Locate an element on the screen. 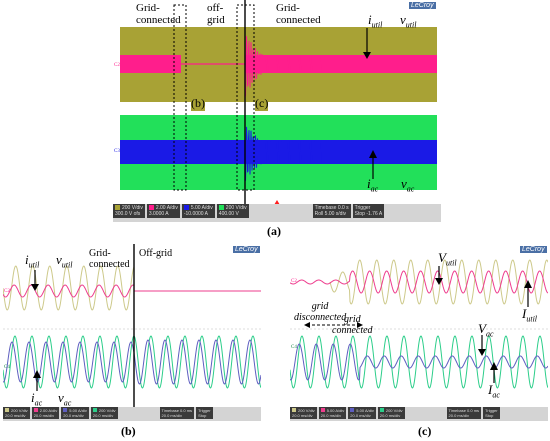 The width and height of the screenshot is (550, 441). status-c-c1: 200 V/div 20.0 ms/div is located at coordinates (303, 413).